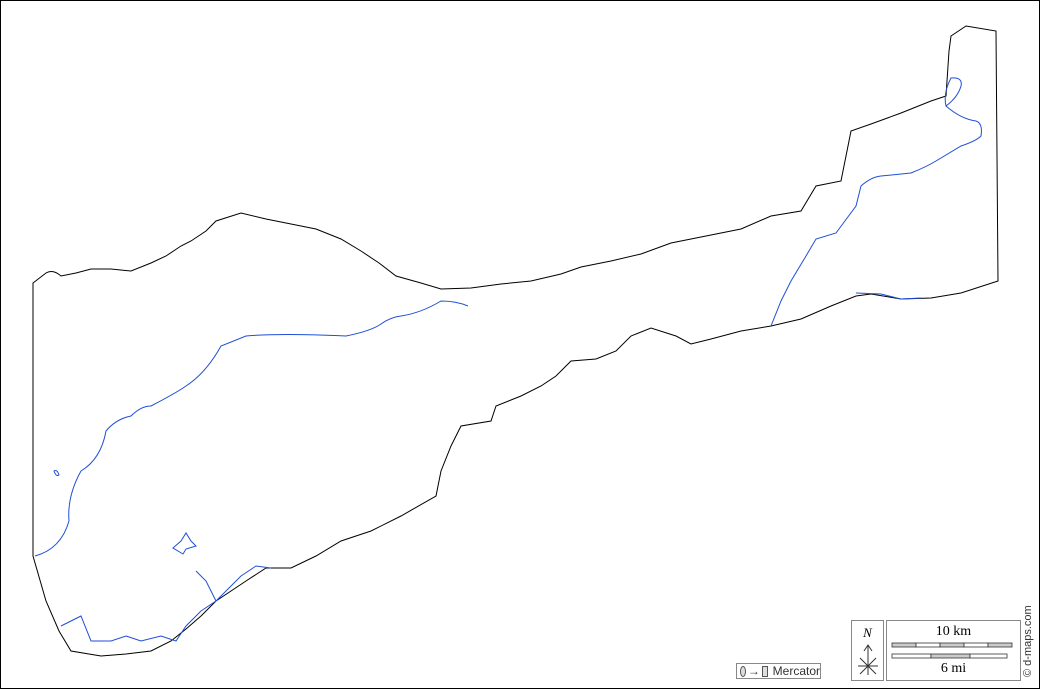 The height and width of the screenshot is (689, 1040). Describe the element at coordinates (953, 668) in the screenshot. I see `scale-mi-label: 6 mi` at that location.